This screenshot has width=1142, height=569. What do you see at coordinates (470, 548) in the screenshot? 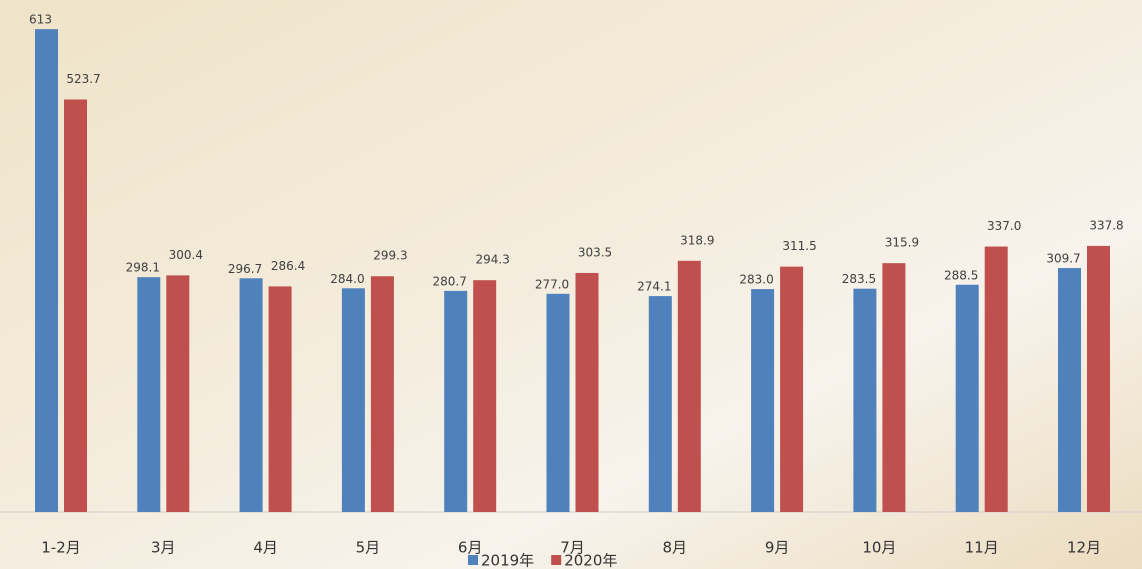
I see `x-tick-label: 6月` at bounding box center [470, 548].